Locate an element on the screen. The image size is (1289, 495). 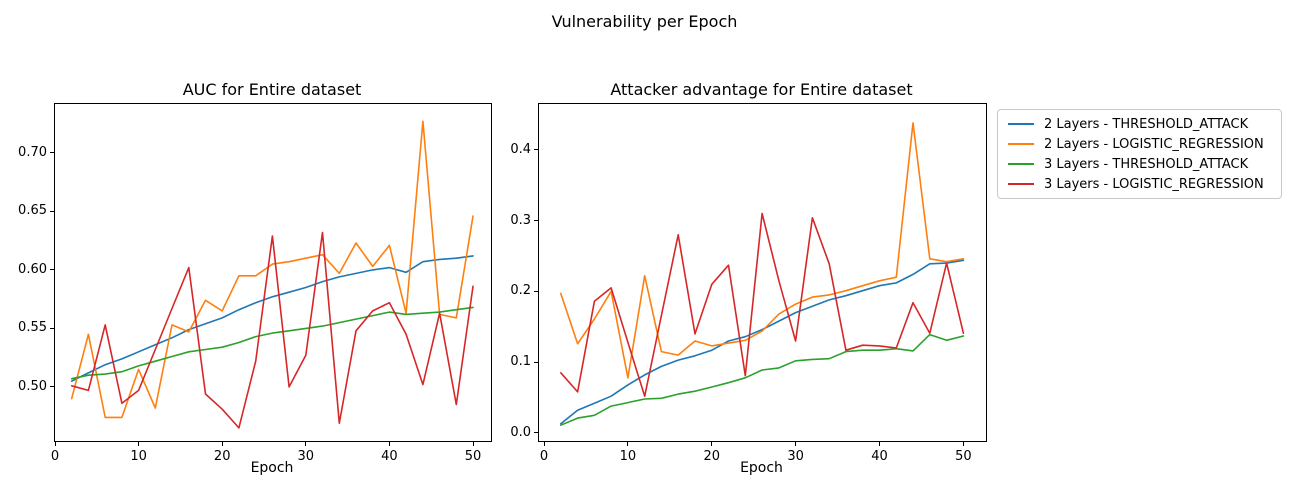
legend-label: 3 Layers - THRESHOLD_ATTACK is located at coordinates (1146, 164).